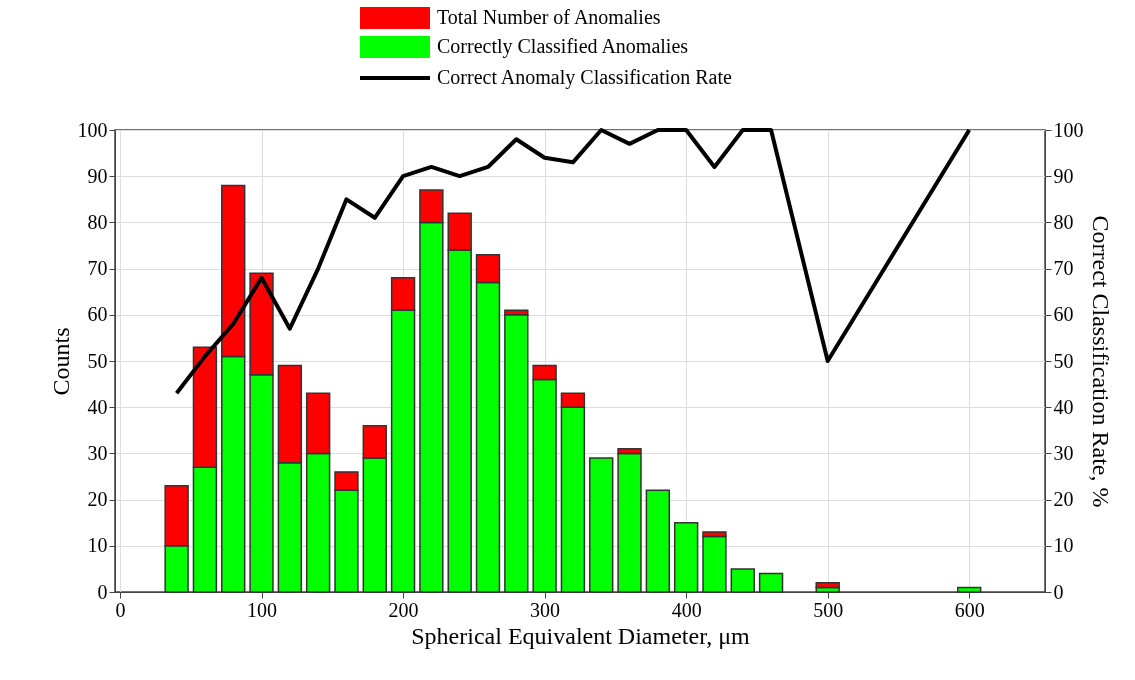 The image size is (1135, 680). What do you see at coordinates (581, 635) in the screenshot?
I see `x-axis-title: Spherical Equivalent Diameter, μm` at bounding box center [581, 635].